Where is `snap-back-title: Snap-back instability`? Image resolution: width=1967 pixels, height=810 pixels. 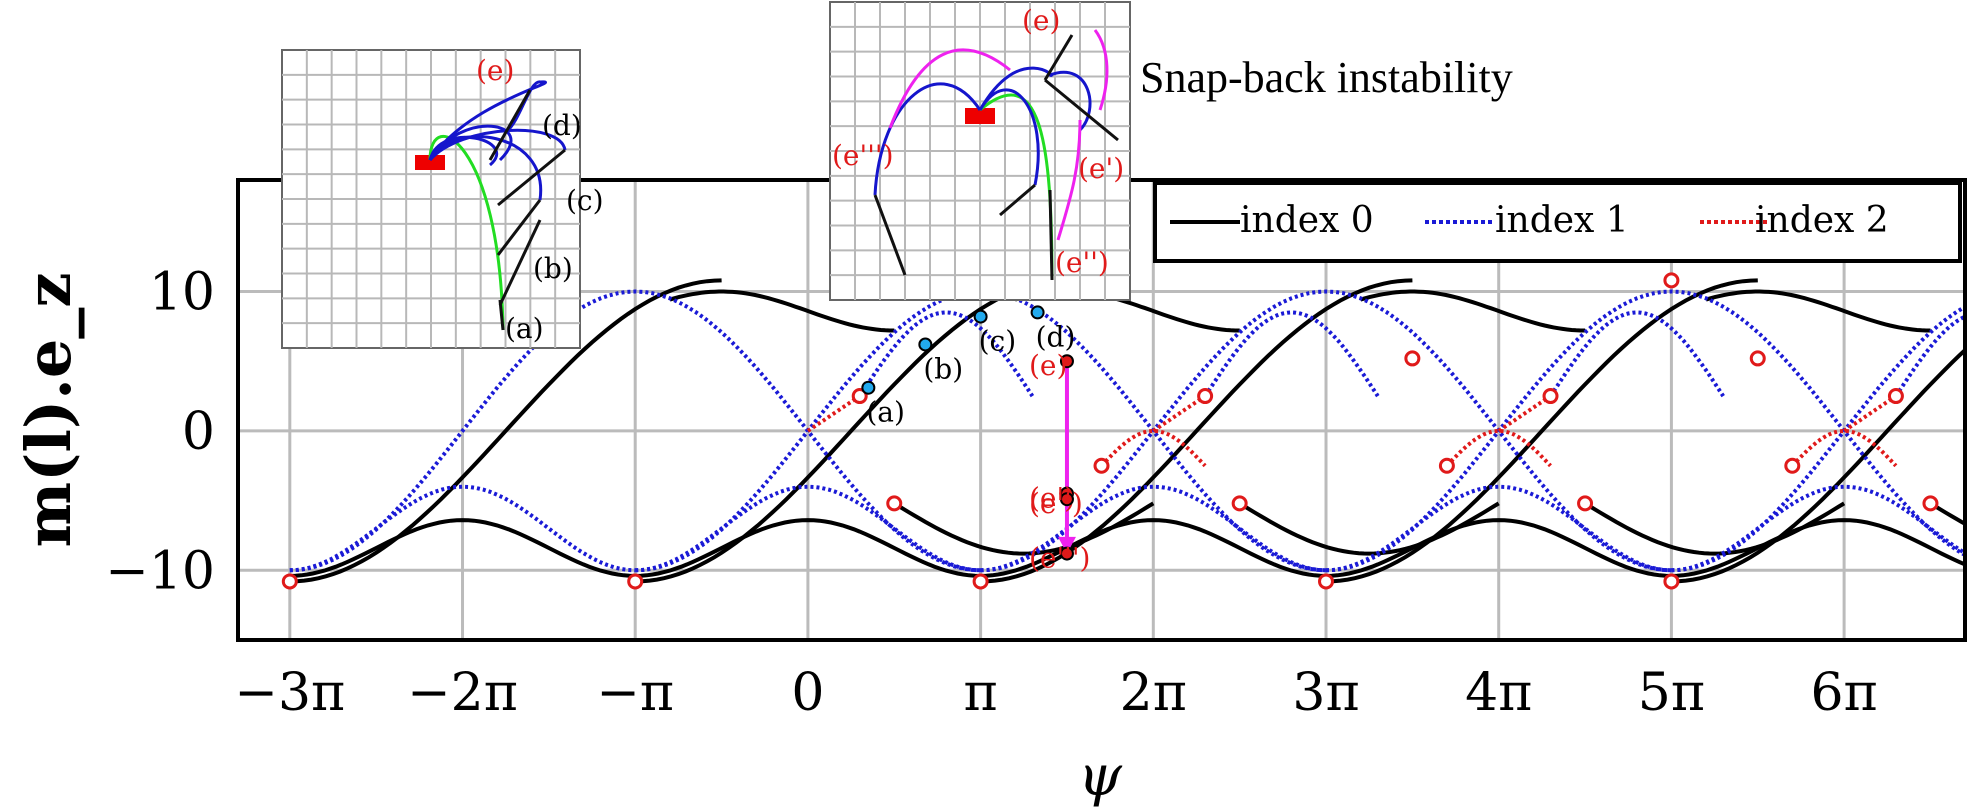 snap-back-title: Snap-back instability is located at coordinates (1326, 77).